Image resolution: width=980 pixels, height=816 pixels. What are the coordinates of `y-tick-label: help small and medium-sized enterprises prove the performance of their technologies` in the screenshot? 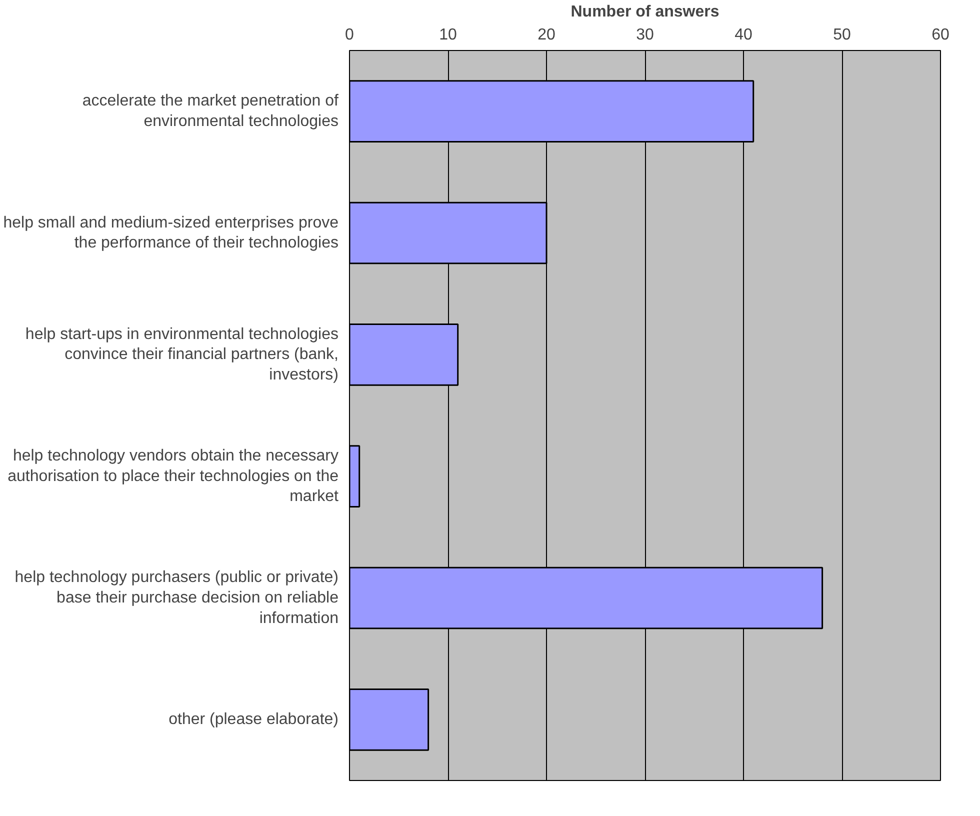 It's located at (171, 233).